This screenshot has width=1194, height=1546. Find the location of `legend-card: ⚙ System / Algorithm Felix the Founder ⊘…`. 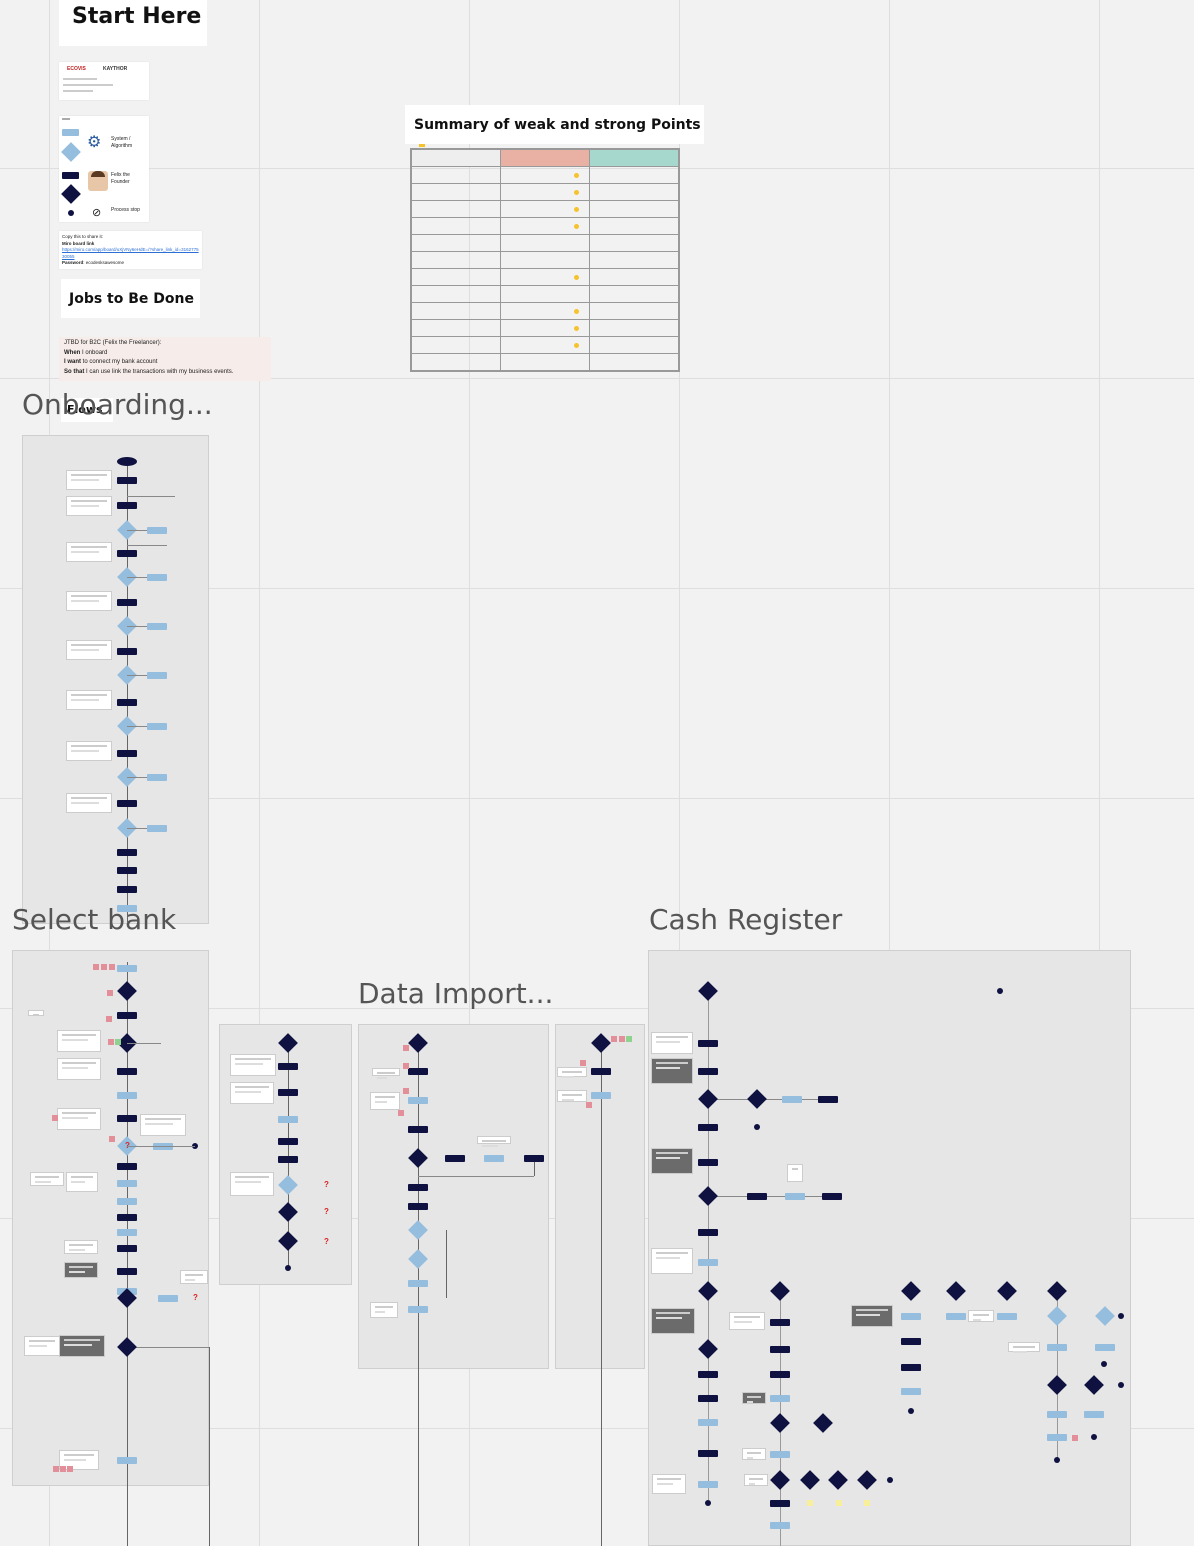

legend-card: ⚙ System / Algorithm Felix the Founder ⊘… is located at coordinates (104, 169).